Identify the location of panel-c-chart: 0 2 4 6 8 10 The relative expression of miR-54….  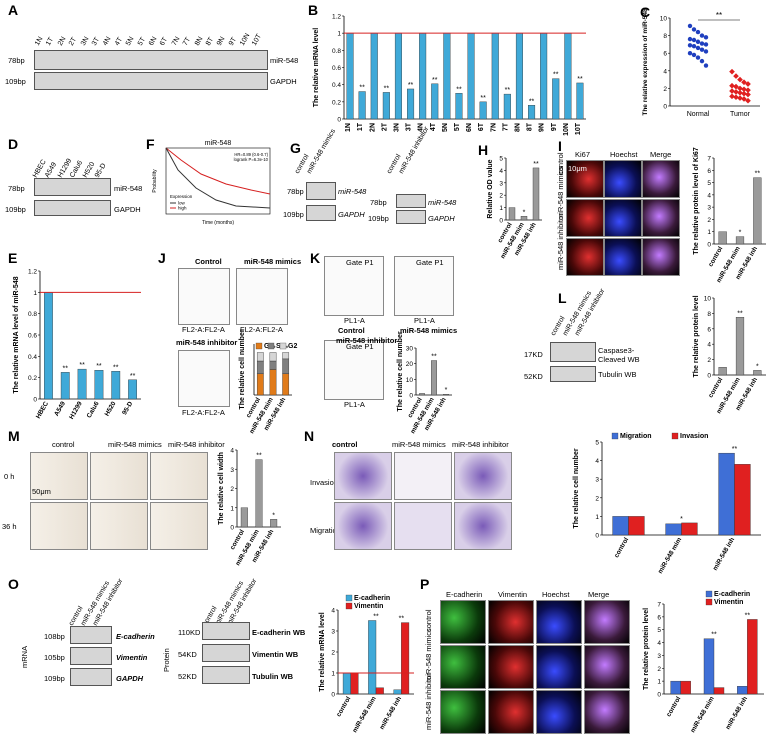
(701, 63).